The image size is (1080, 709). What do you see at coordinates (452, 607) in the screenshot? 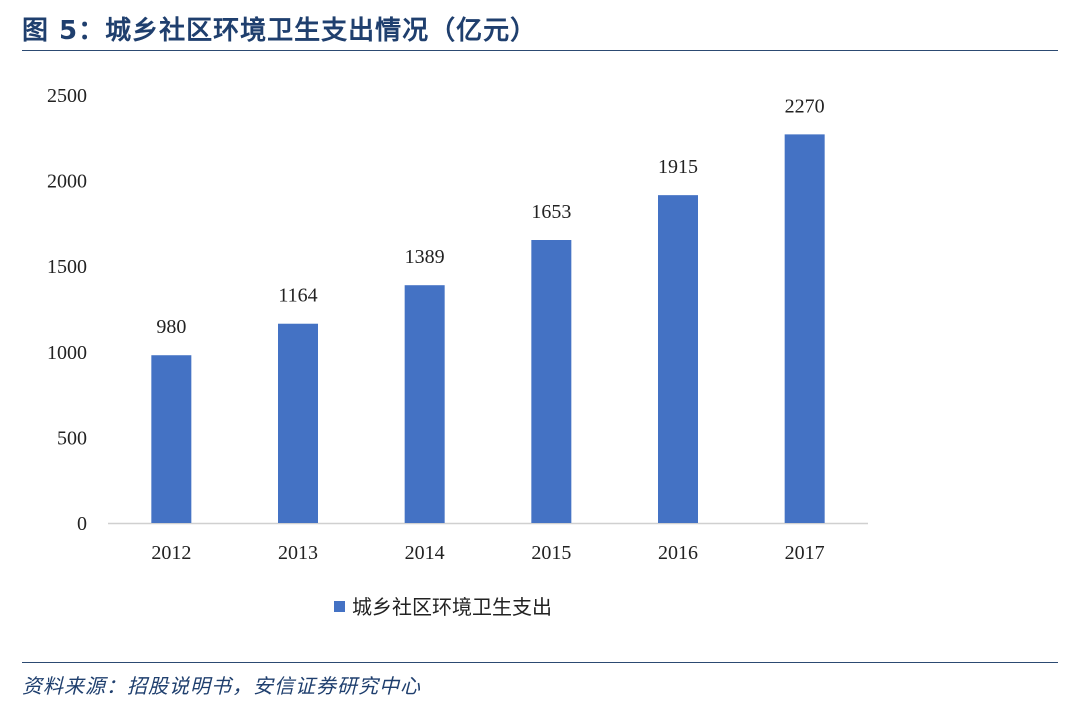
I see `legend-label: 城乡社区环境卫生支出` at bounding box center [452, 607].